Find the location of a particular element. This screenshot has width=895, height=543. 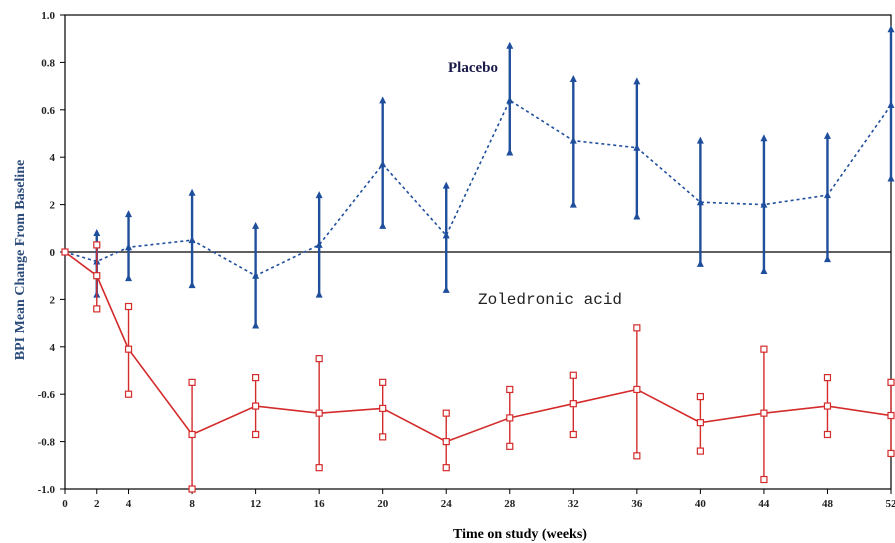

x-axis: 0 2 4 8 12 16 20 24 28 32 36 40 44 48 52 is located at coordinates (478, 499).